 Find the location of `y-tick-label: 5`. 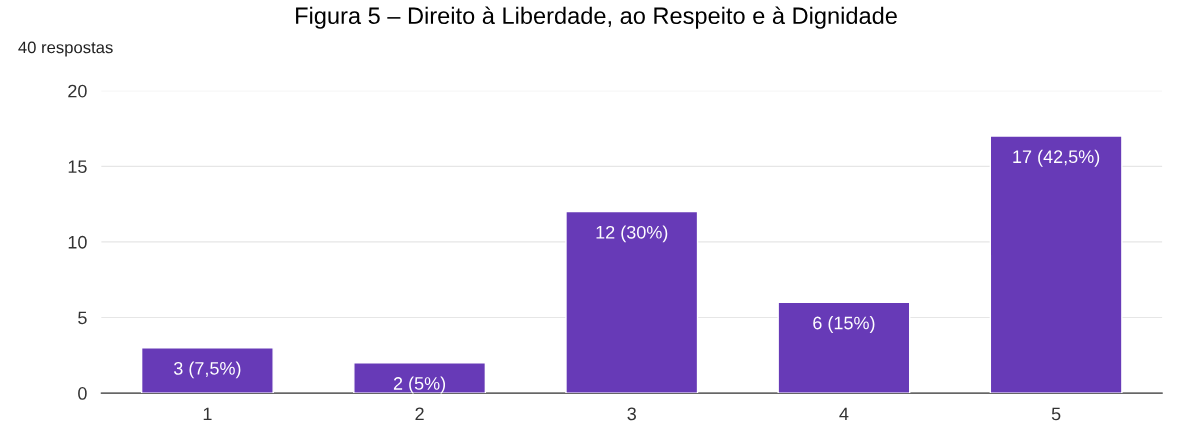

y-tick-label: 5 is located at coordinates (82, 318).